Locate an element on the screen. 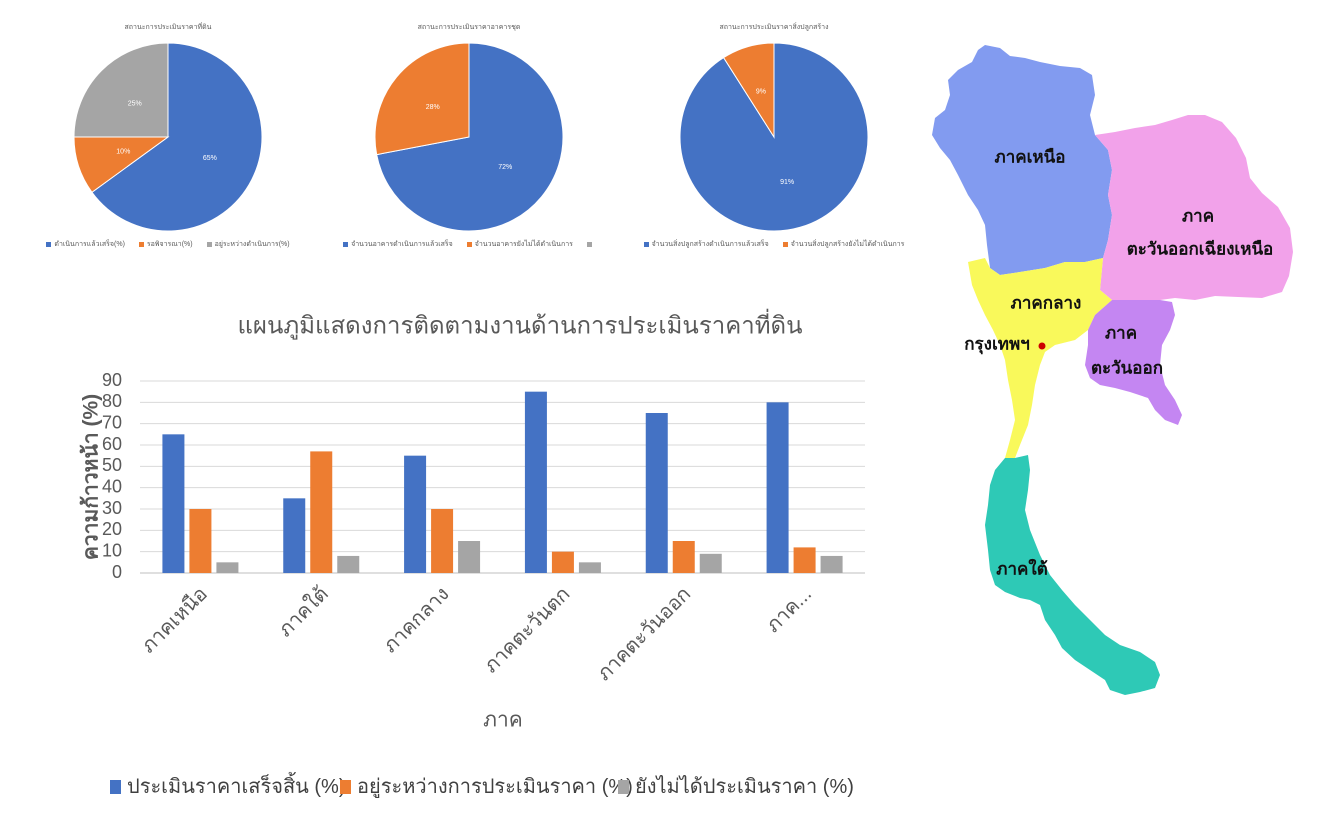  bar-legend-item: อยู่ระหว่างการประเมินราคา (%) is located at coordinates (486, 787).